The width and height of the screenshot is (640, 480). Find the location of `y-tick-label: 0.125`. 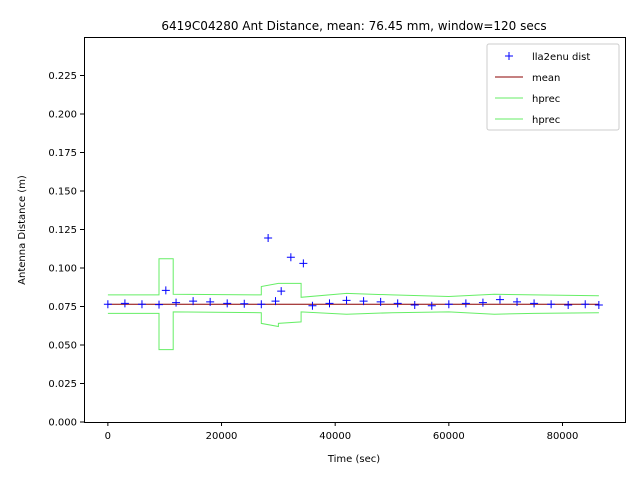

y-tick-label: 0.125 is located at coordinates (62, 230).